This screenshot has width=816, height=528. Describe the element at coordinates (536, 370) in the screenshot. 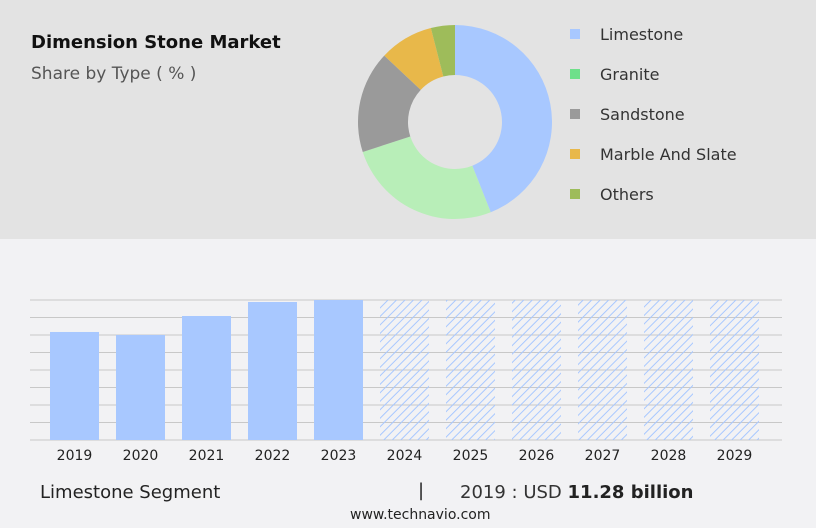

I see `bar-2026` at that location.